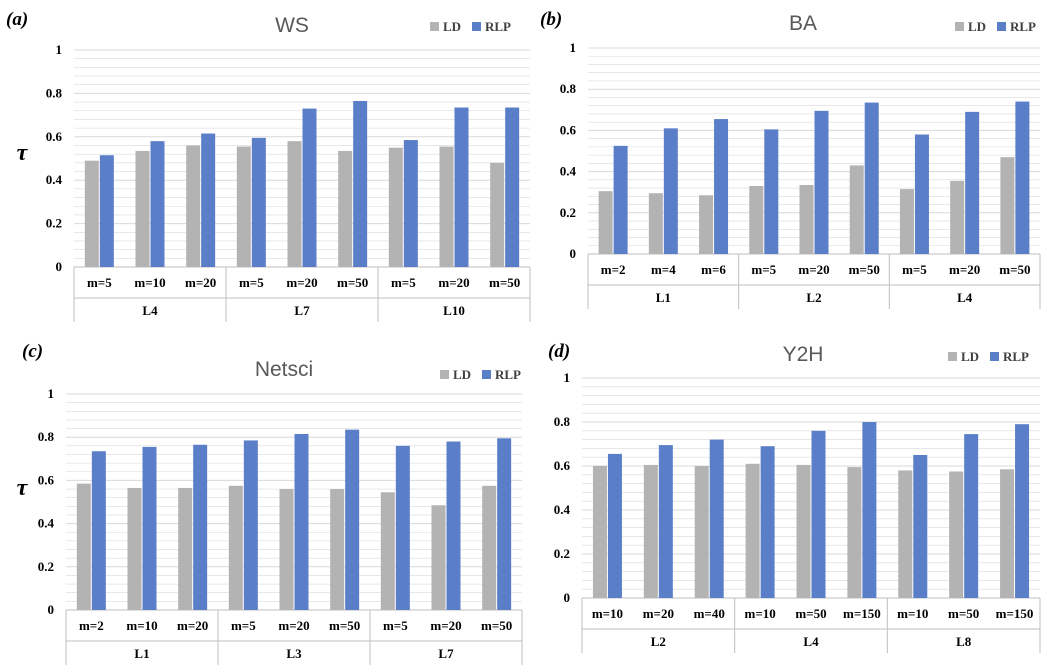 The width and height of the screenshot is (1046, 665). I want to click on group-label: L3, so click(294, 653).